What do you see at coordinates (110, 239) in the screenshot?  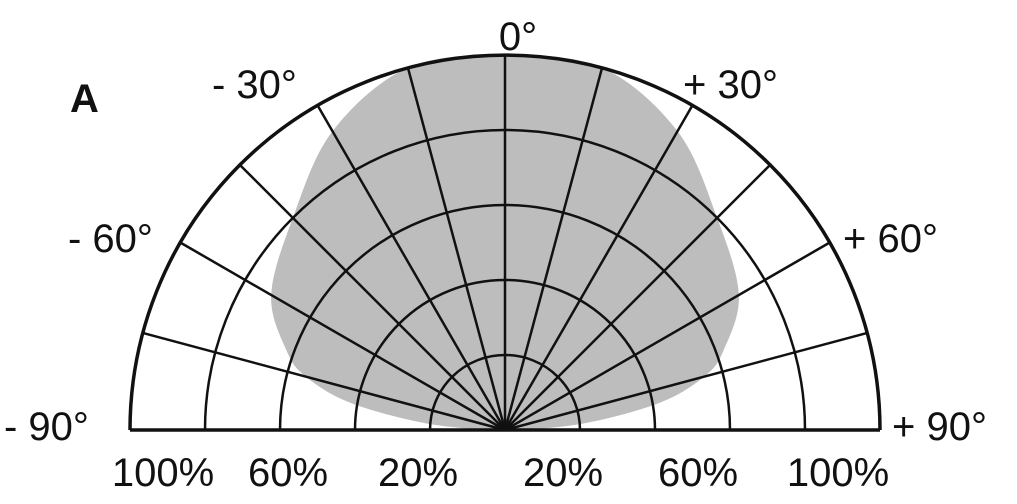 I see `angle-label: - 60°` at bounding box center [110, 239].